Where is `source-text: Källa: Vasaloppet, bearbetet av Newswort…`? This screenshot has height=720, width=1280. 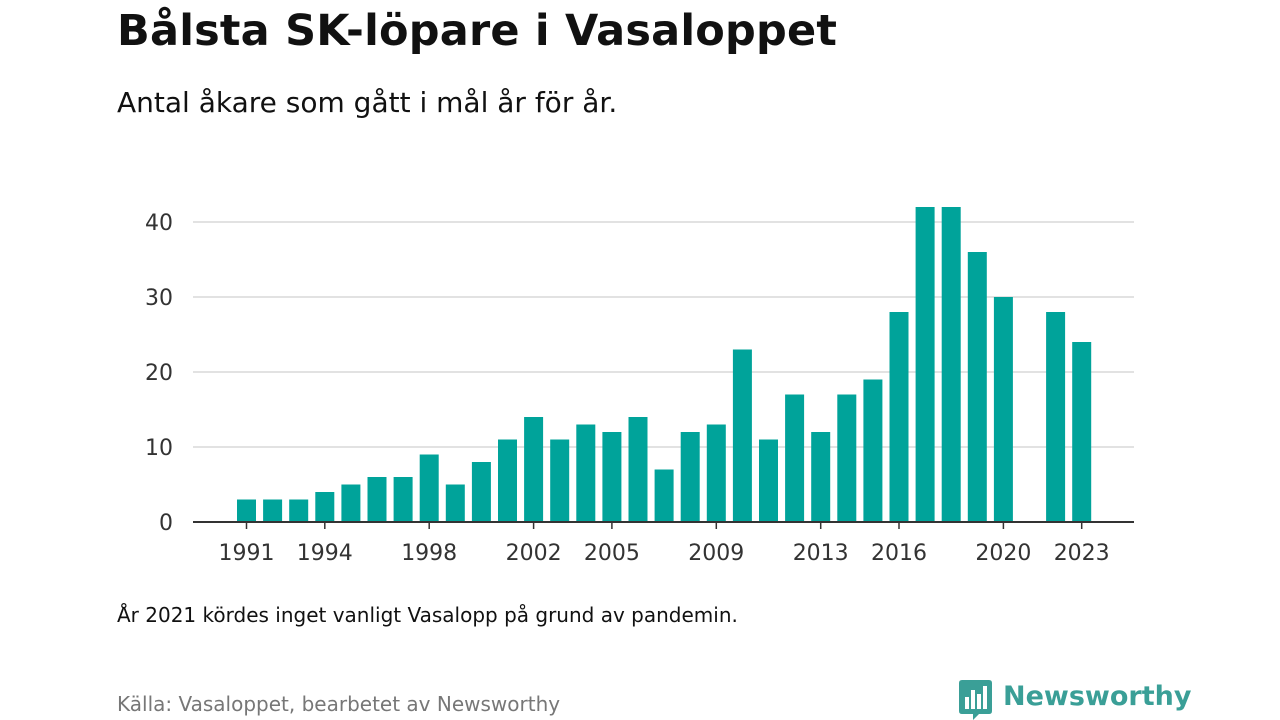 source-text: Källa: Vasaloppet, bearbetet av Newswort… is located at coordinates (339, 704).